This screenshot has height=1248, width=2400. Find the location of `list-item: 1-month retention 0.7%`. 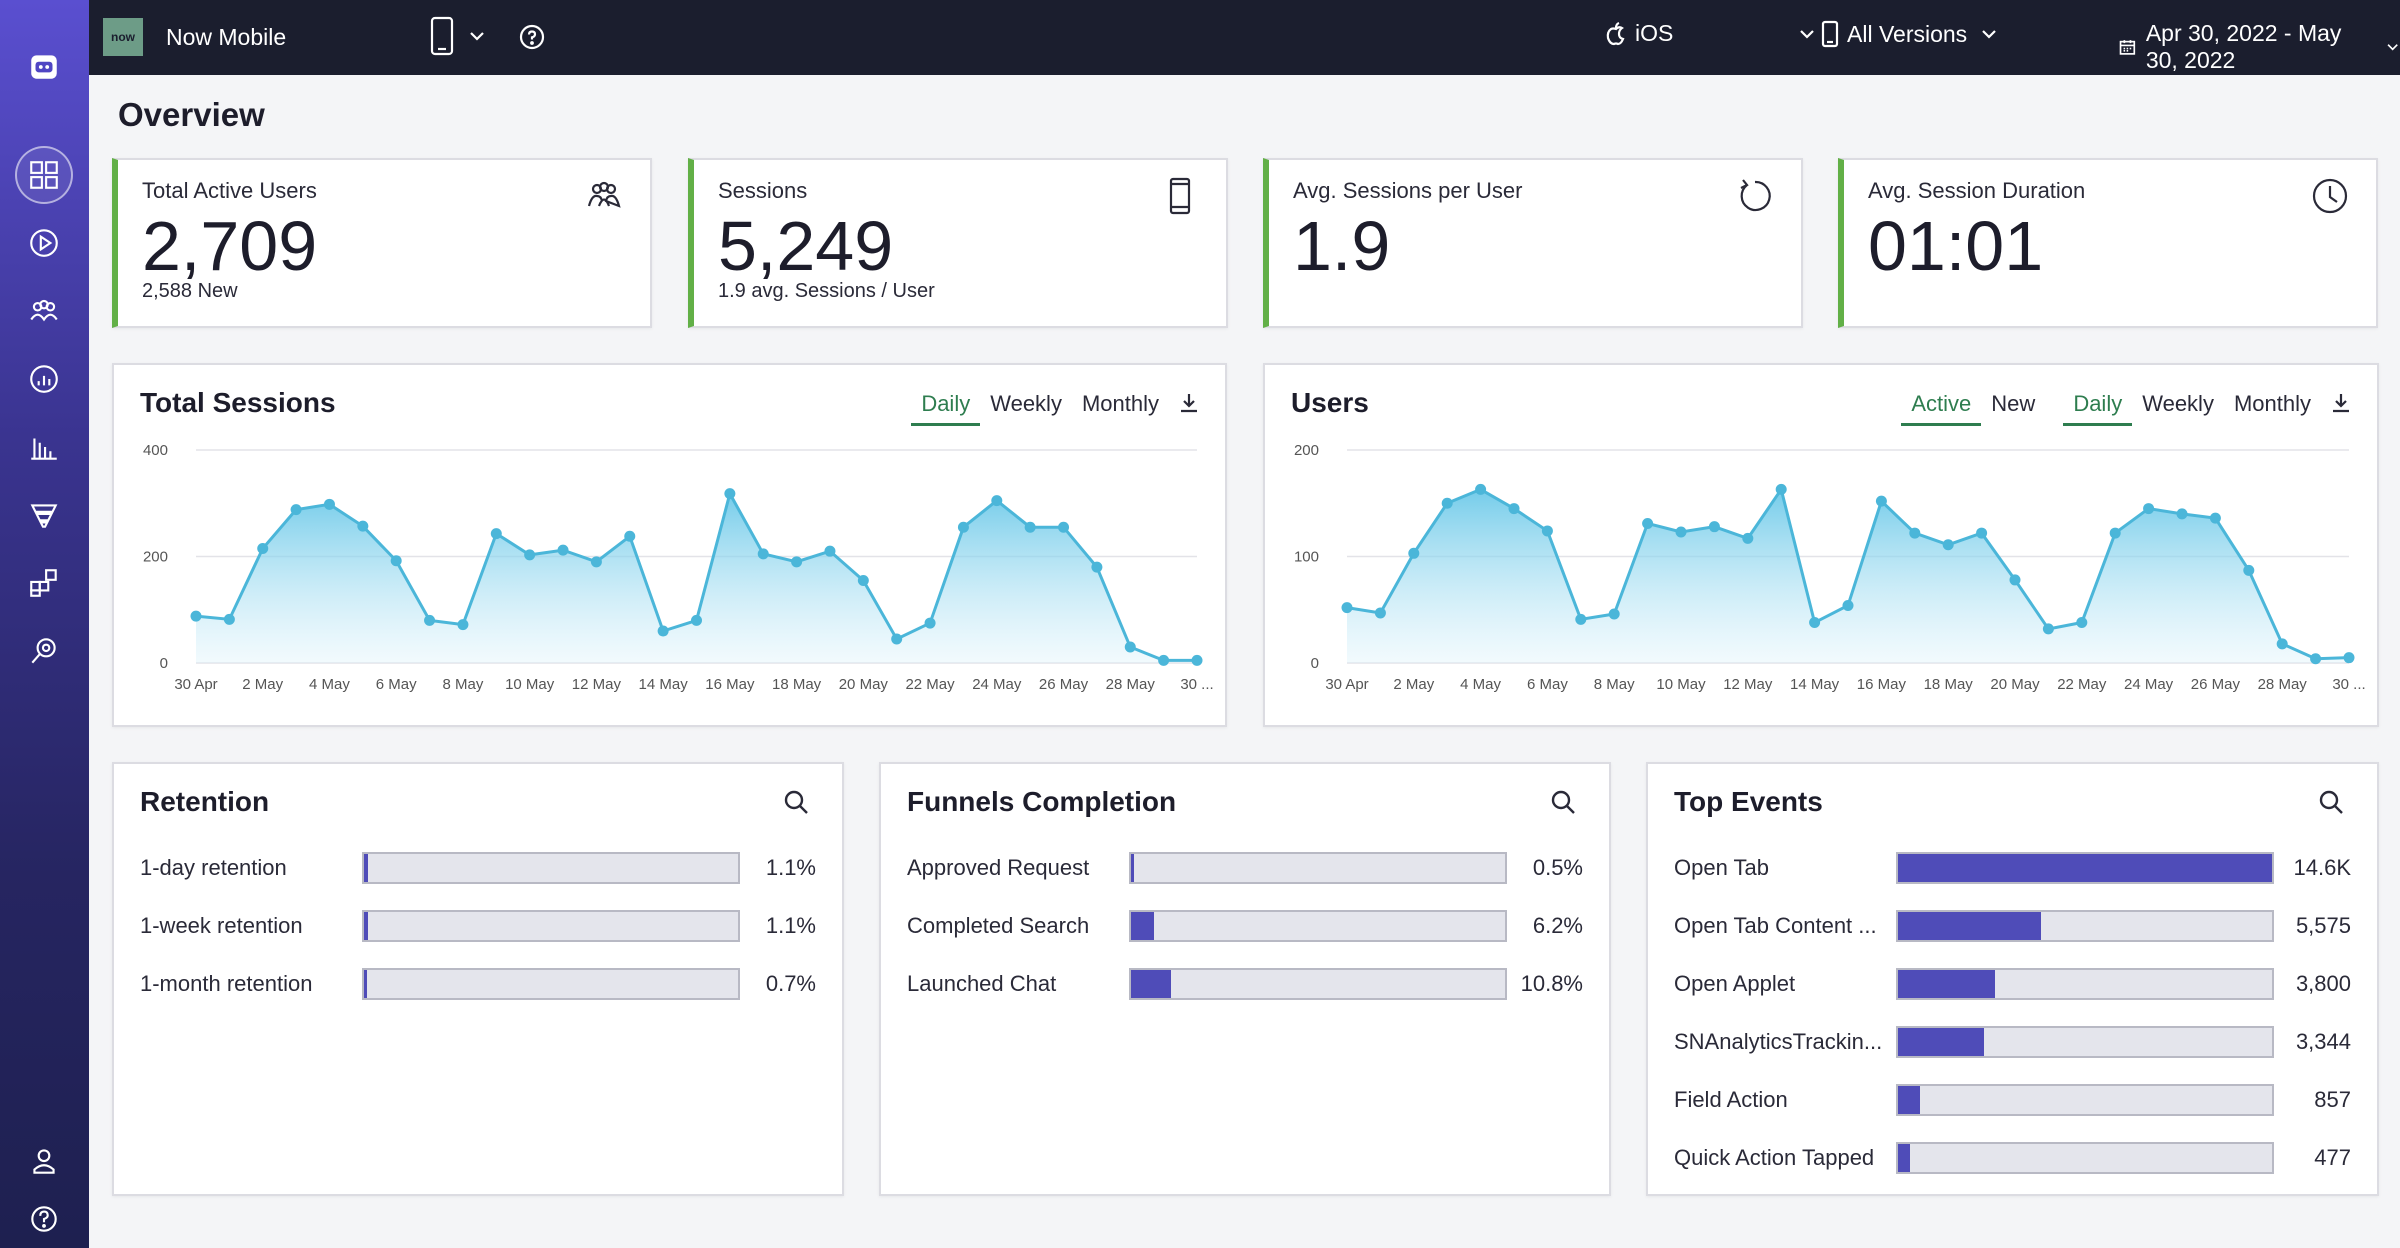

list-item: 1-month retention 0.7% is located at coordinates (478, 984).